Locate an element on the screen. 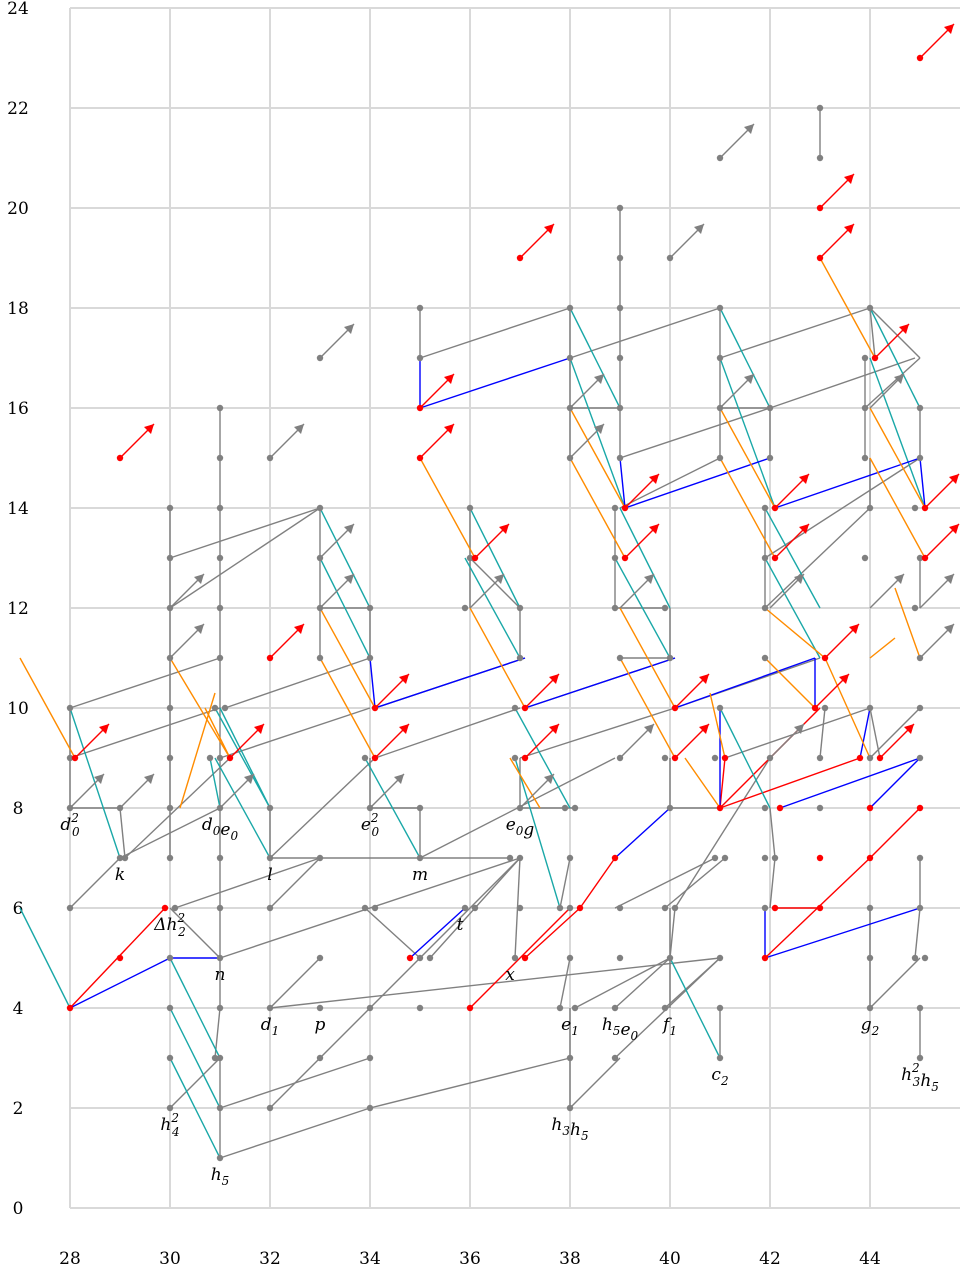 The height and width of the screenshot is (1274, 960). class-label: d1 is located at coordinates (270, 1026).